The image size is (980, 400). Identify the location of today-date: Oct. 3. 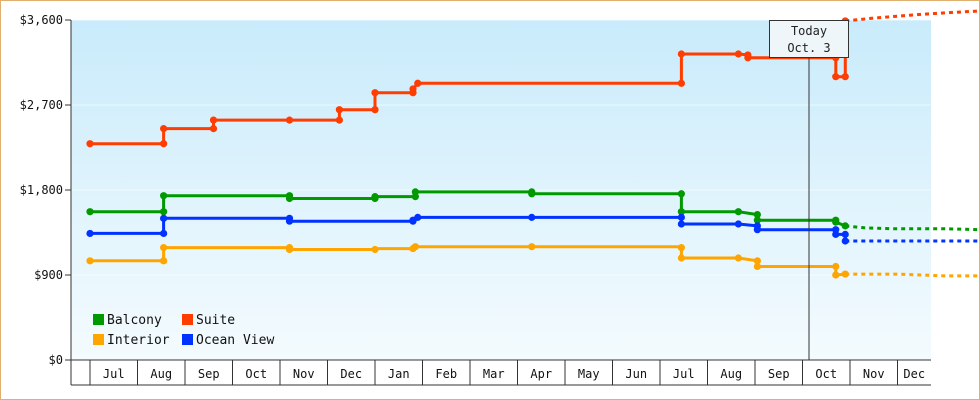
(809, 48).